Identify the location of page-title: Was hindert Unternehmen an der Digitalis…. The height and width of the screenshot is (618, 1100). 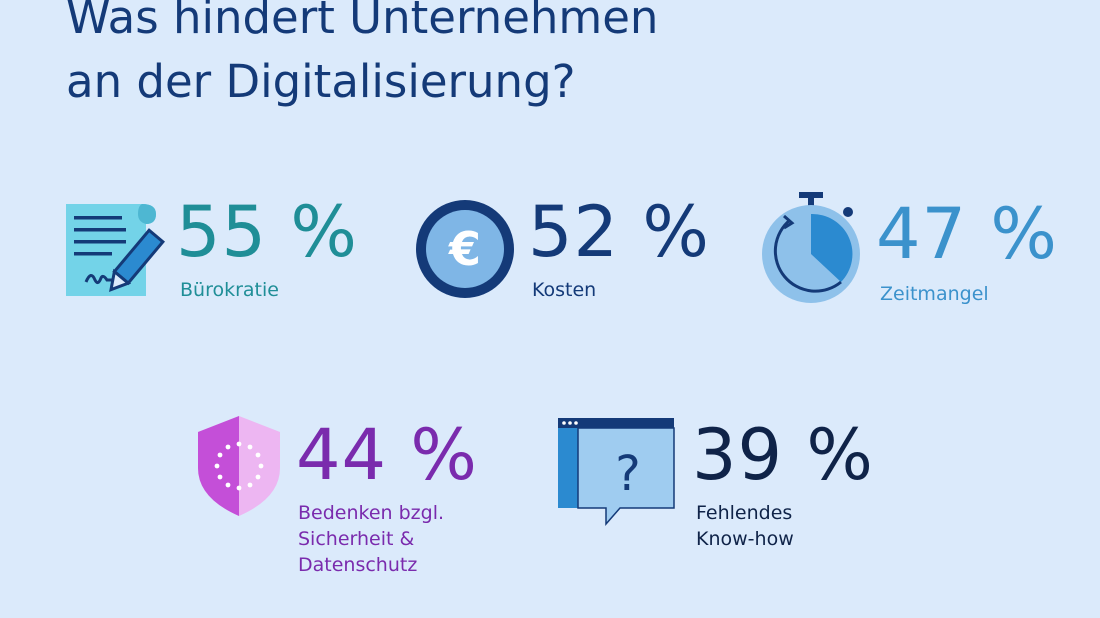
(362, 57).